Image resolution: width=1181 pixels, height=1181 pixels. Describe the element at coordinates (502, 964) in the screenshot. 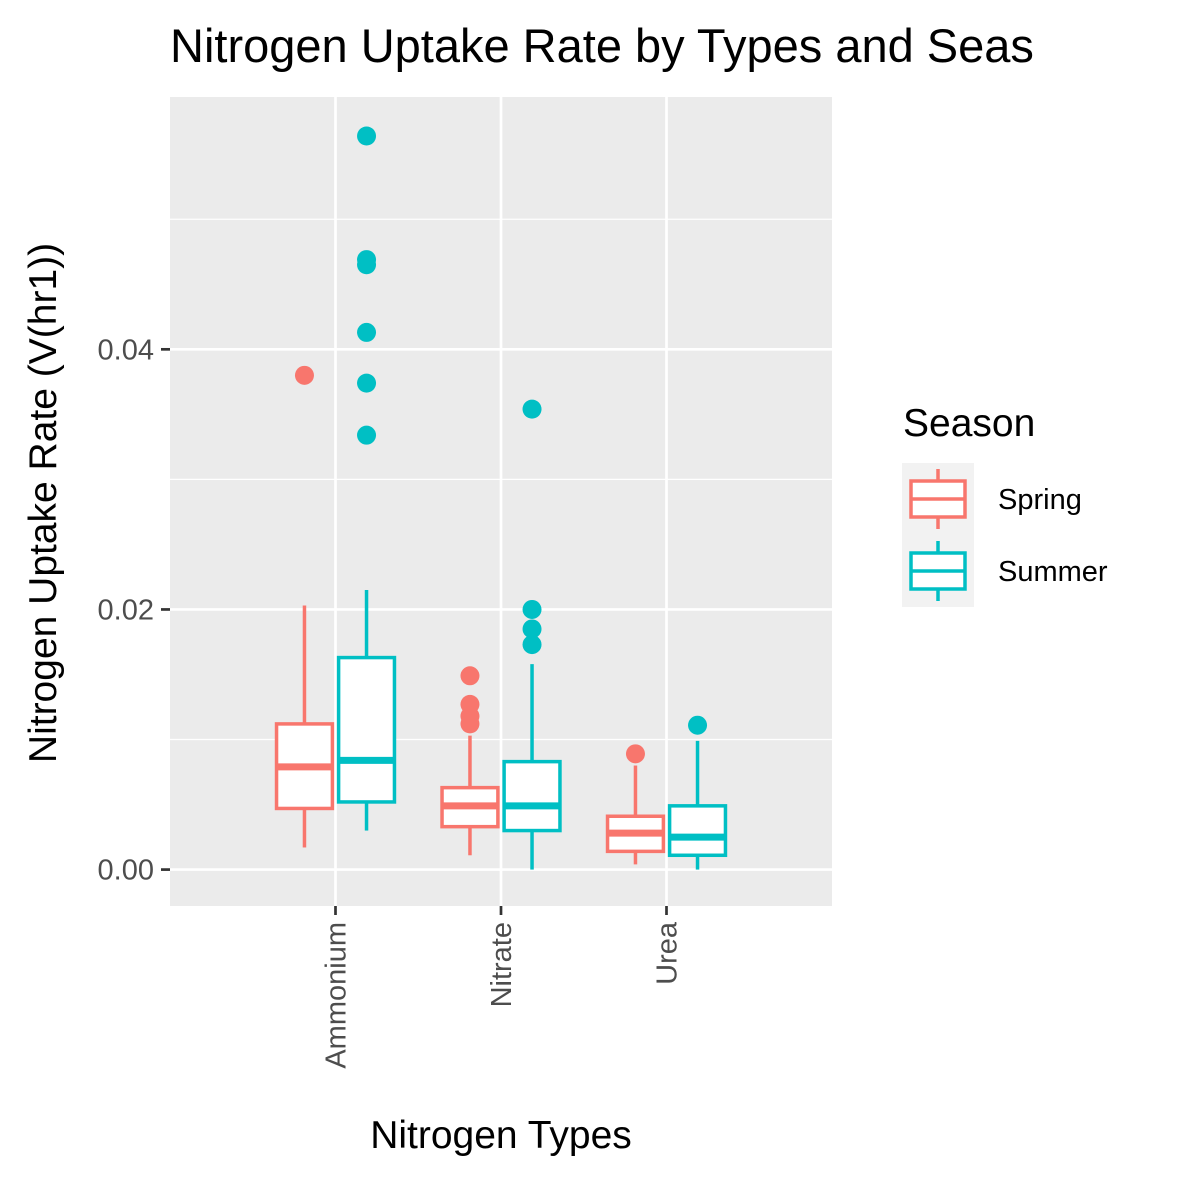

I see `x-tick-label: Nitrate` at that location.